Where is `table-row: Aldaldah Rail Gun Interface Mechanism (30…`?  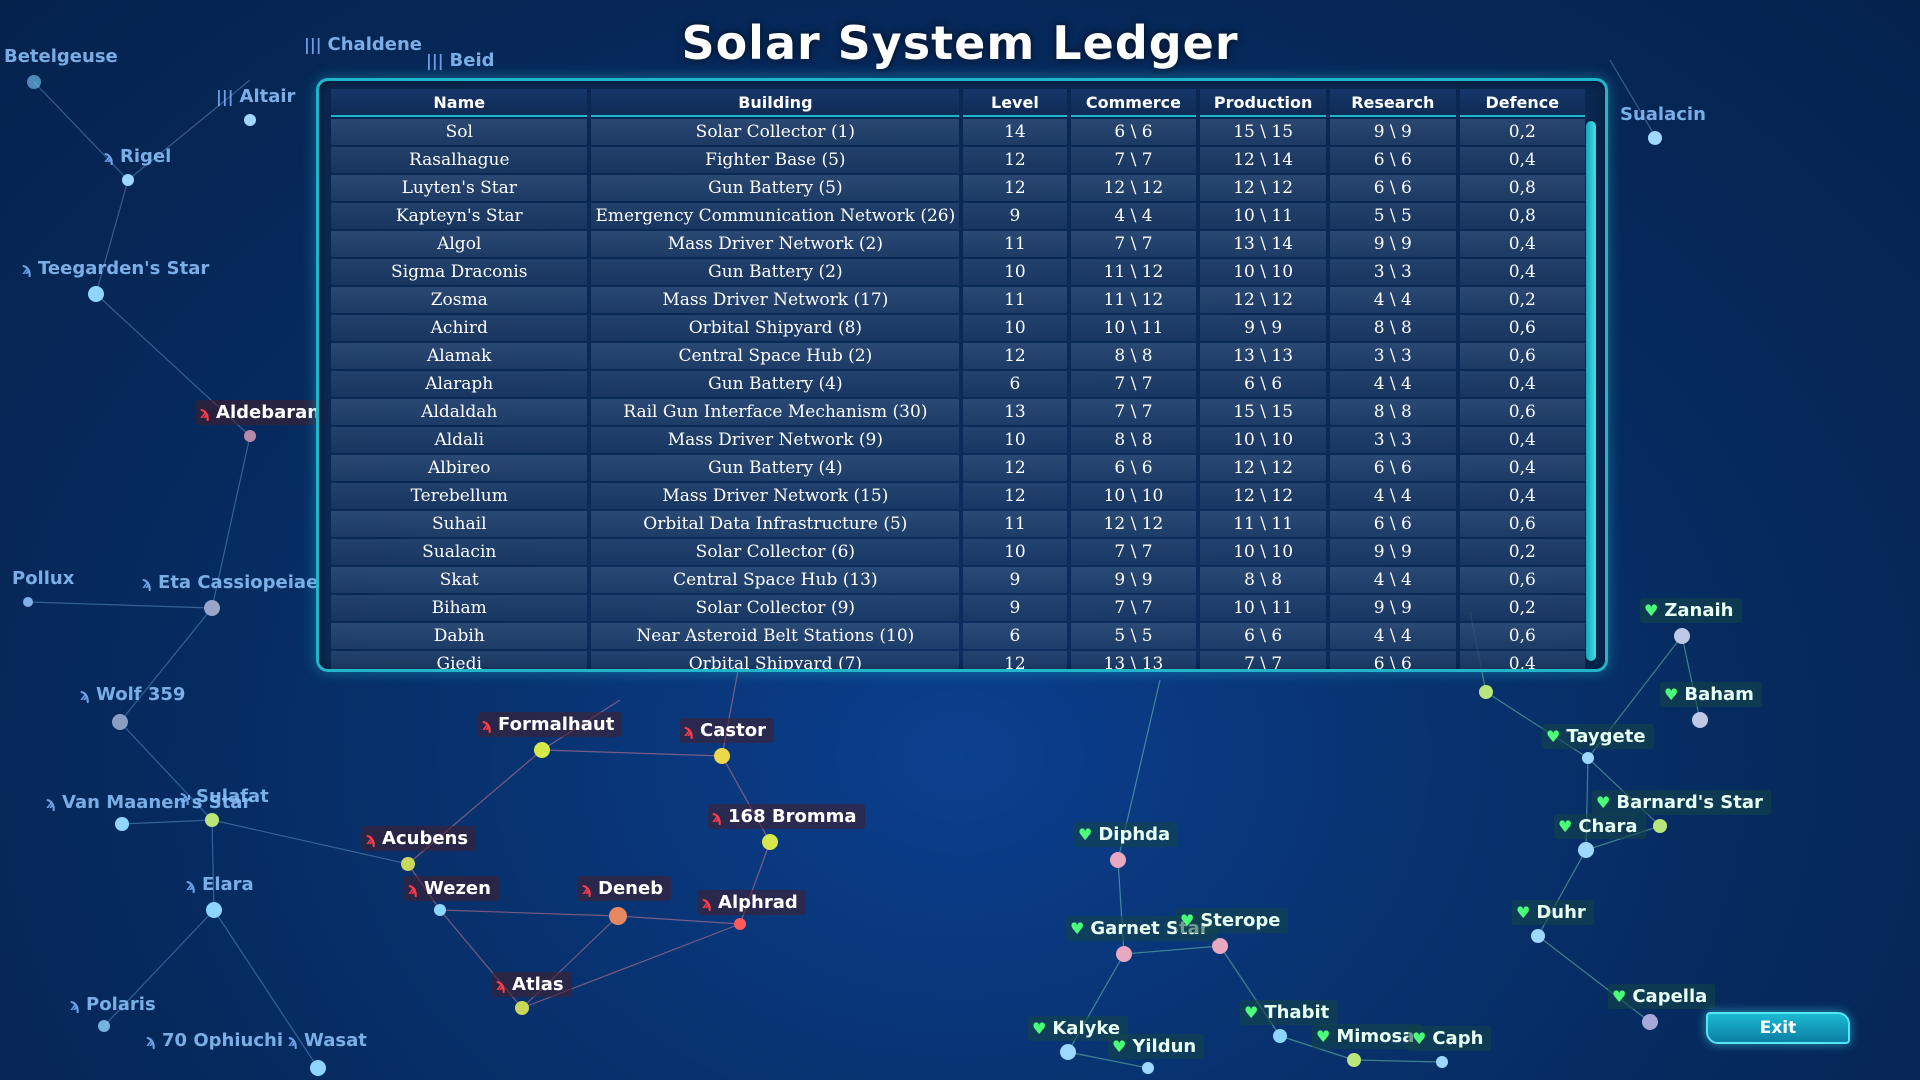
table-row: Aldaldah Rail Gun Interface Mechanism (30… is located at coordinates (958, 412).